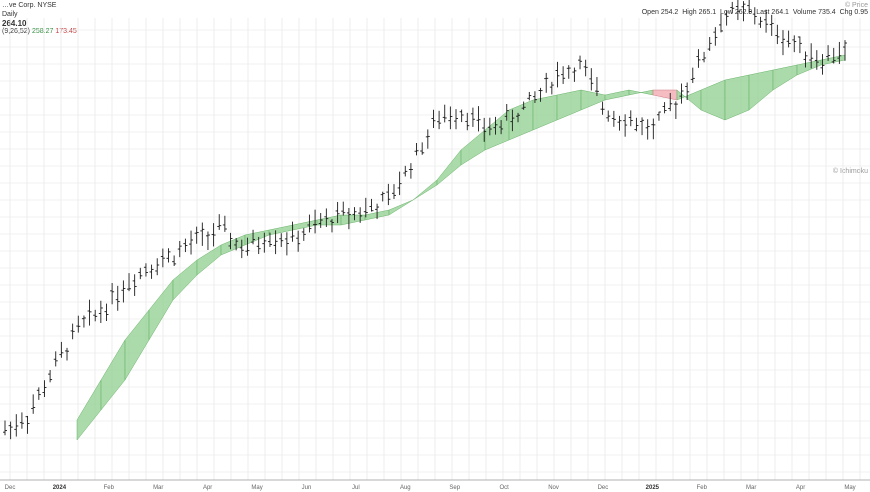  What do you see at coordinates (780, 12) in the screenshot?
I see `last-value: 264.1` at bounding box center [780, 12].